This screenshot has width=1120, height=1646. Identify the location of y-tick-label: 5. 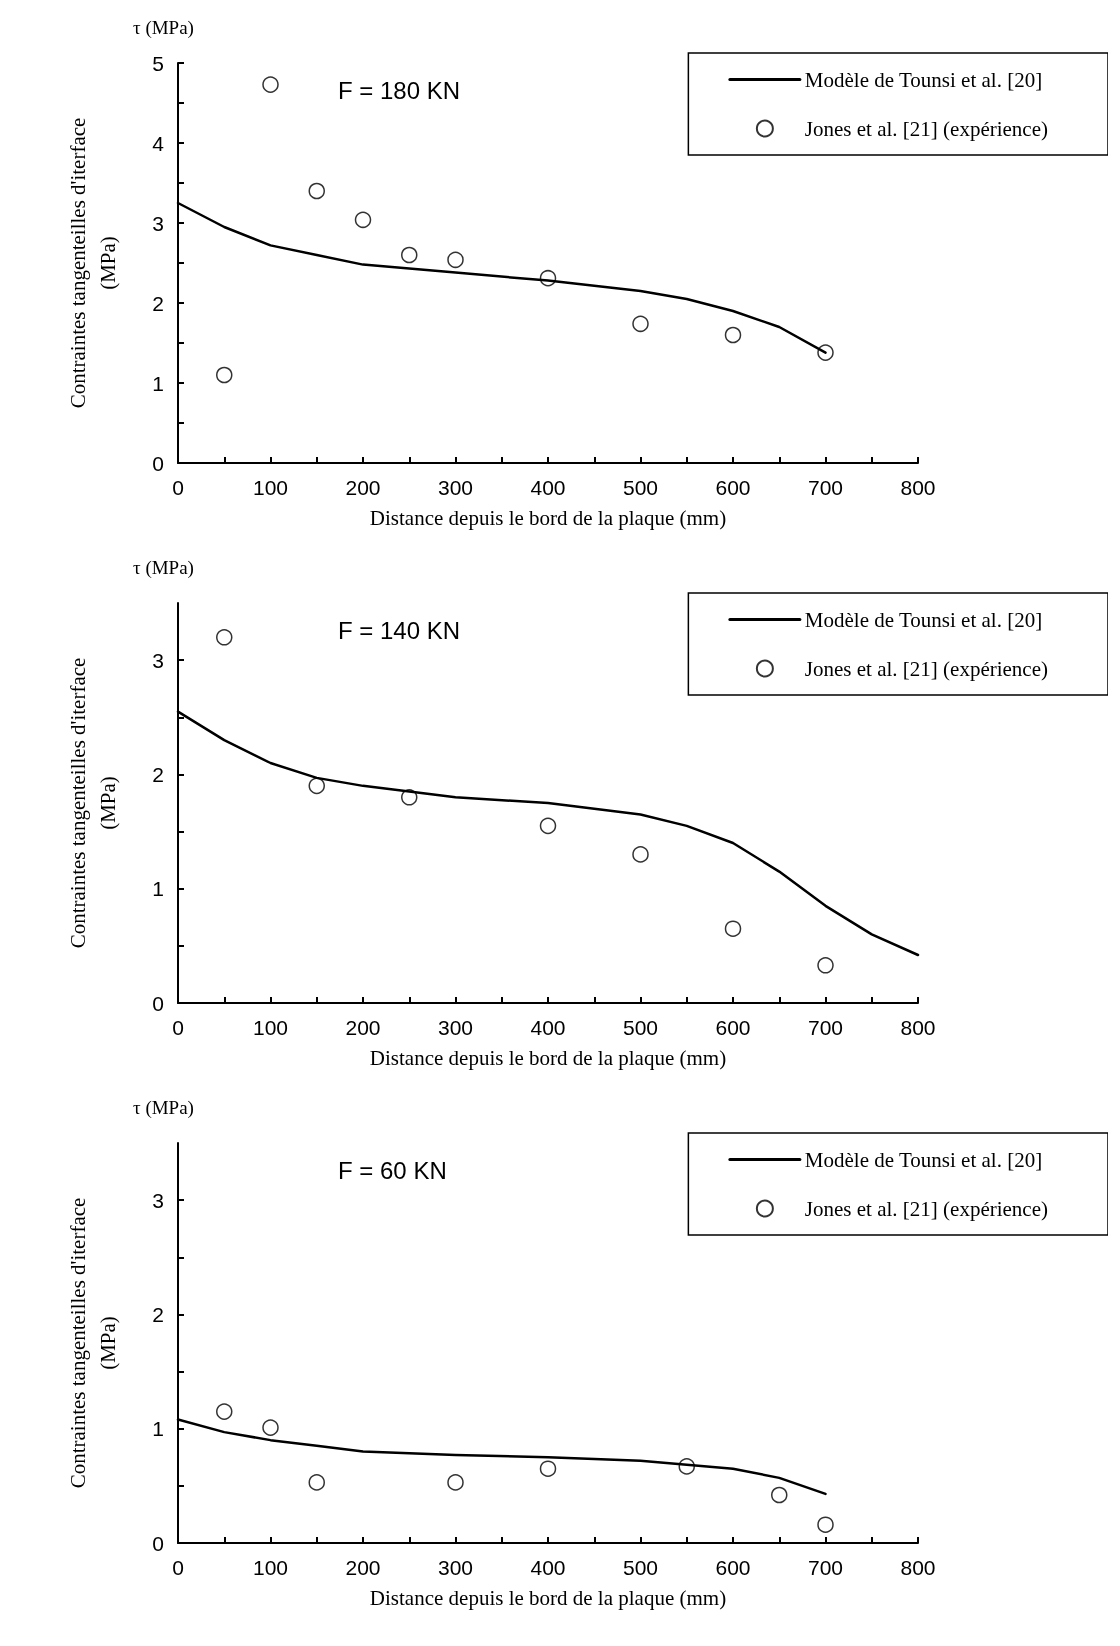
(158, 63).